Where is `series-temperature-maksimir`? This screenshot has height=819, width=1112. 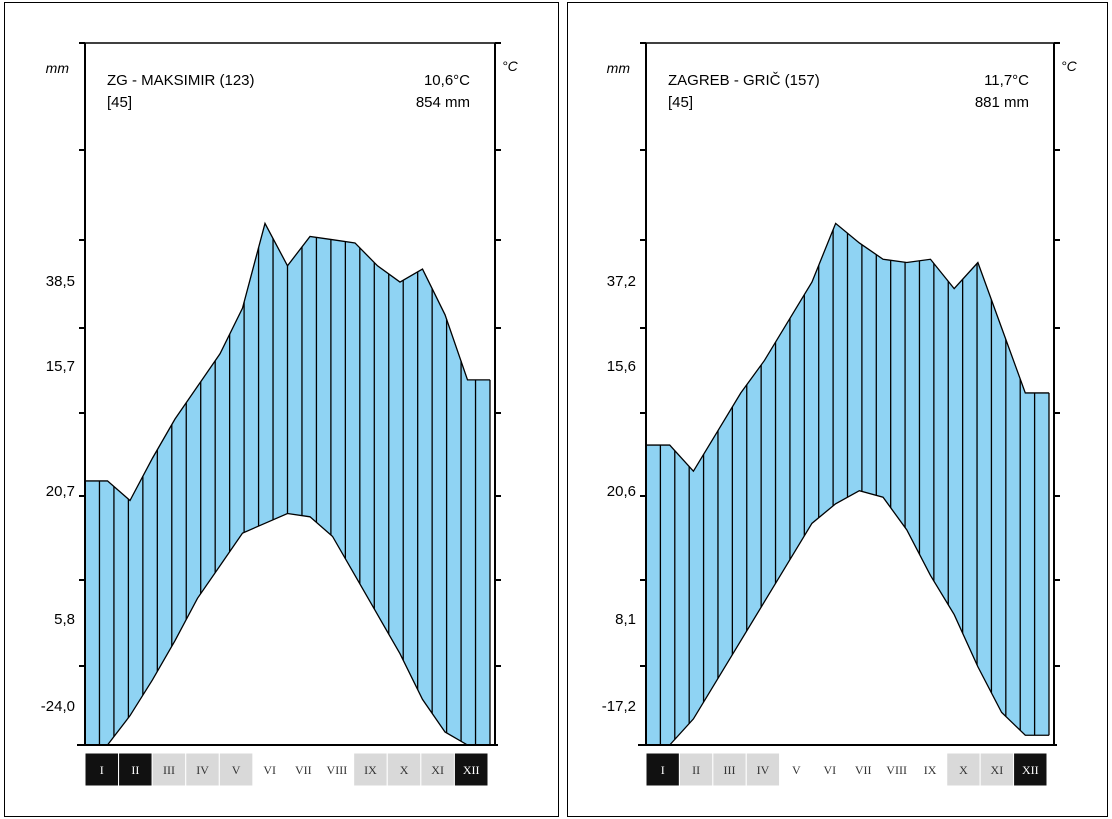
series-temperature-maksimir is located at coordinates (287, 629).